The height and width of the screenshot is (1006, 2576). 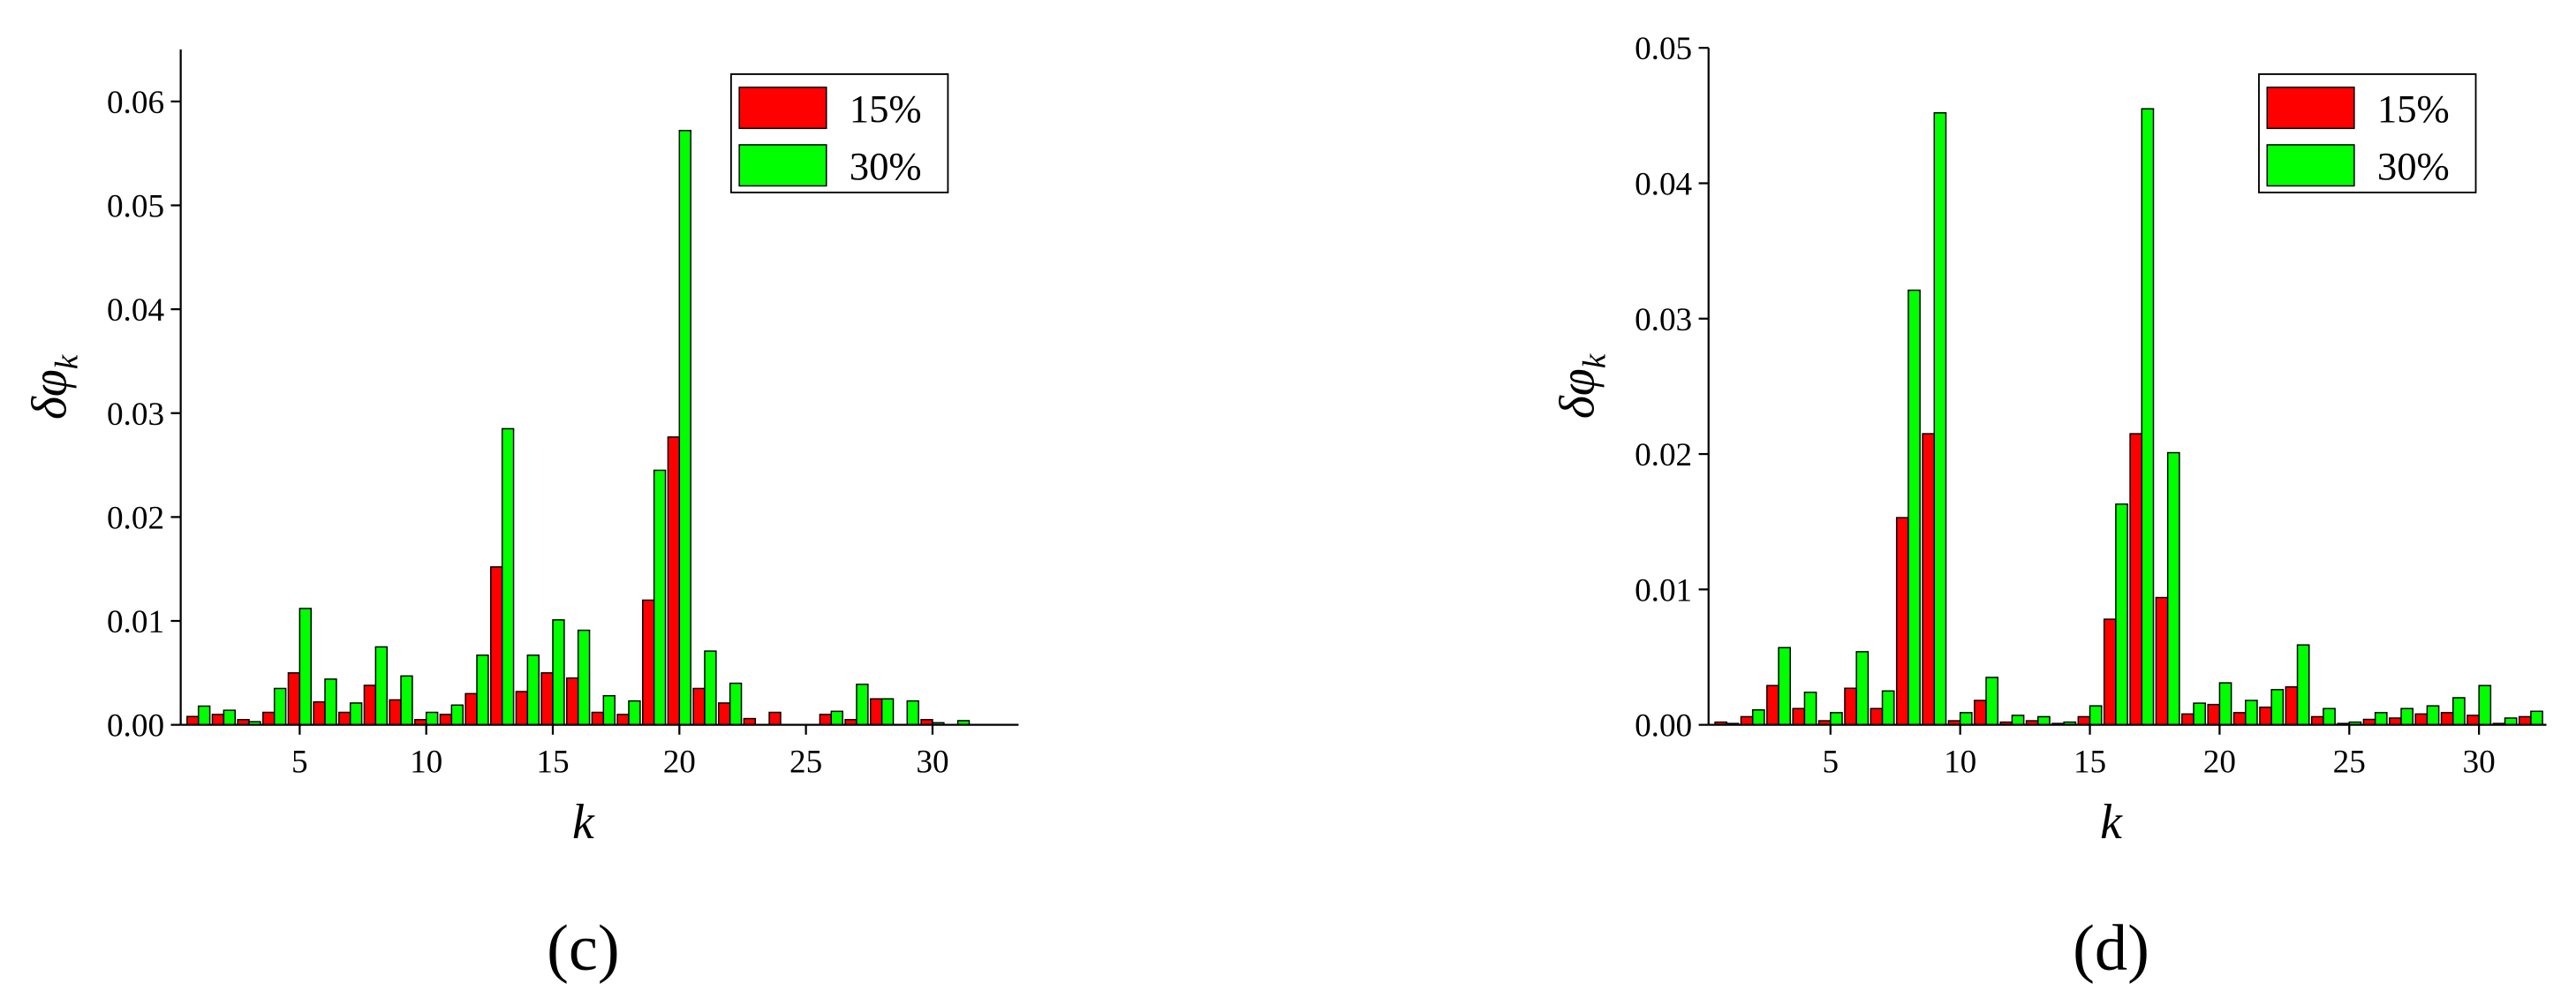 What do you see at coordinates (1578, 394) in the screenshot?
I see `y-axis-label-main: δφ` at bounding box center [1578, 394].